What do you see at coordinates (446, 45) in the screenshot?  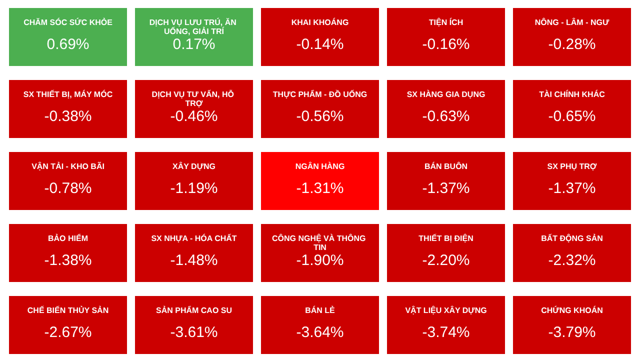 I see `data-label: -0.16%` at bounding box center [446, 45].